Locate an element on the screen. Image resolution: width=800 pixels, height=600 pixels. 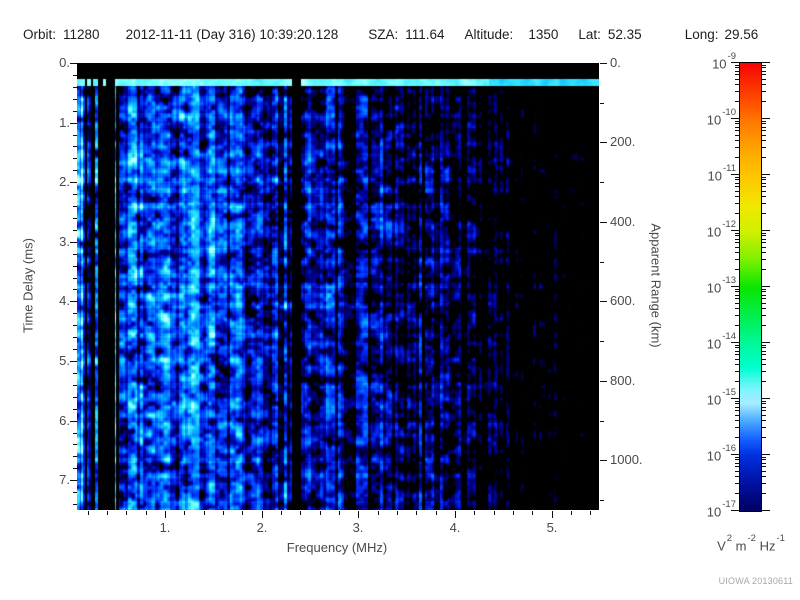
colorbar is located at coordinates (750, 287).